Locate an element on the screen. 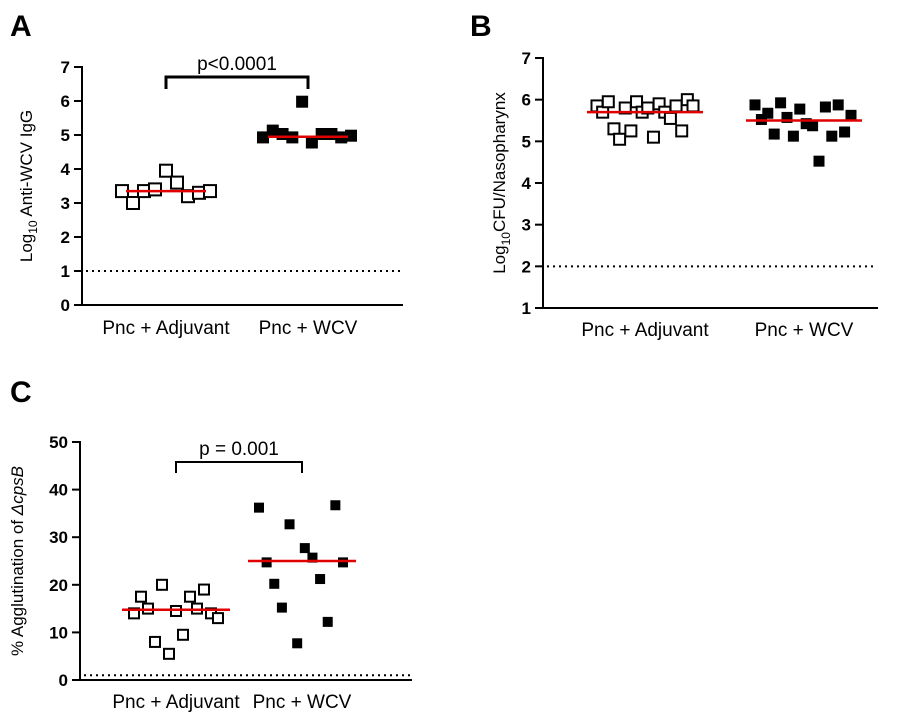  panel-a-significance-bracket is located at coordinates (237, 82).